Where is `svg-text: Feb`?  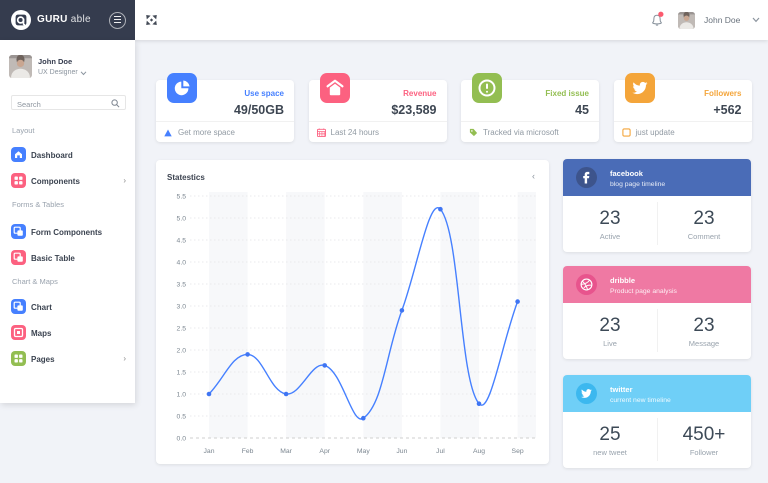 svg-text: Feb is located at coordinates (248, 451).